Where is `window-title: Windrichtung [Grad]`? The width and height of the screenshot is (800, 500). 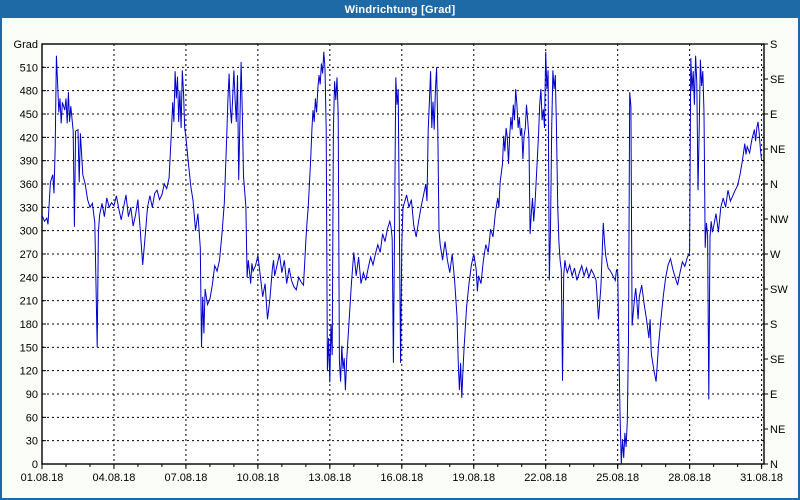 window-title: Windrichtung [Grad] is located at coordinates (400, 10).